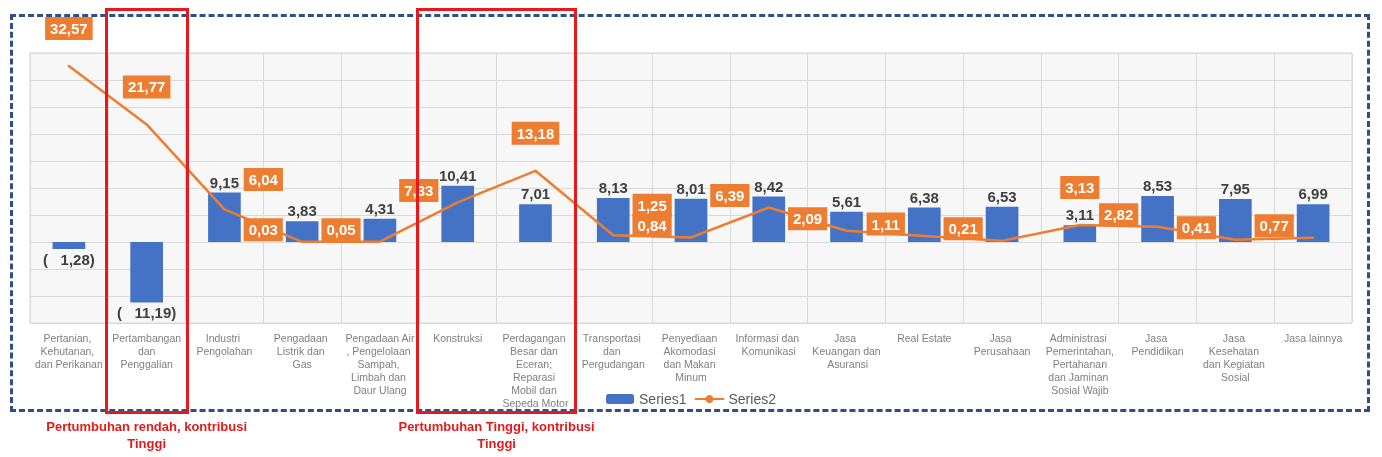 The width and height of the screenshot is (1382, 457). I want to click on x-tick-label: Real Estate, so click(924, 337).